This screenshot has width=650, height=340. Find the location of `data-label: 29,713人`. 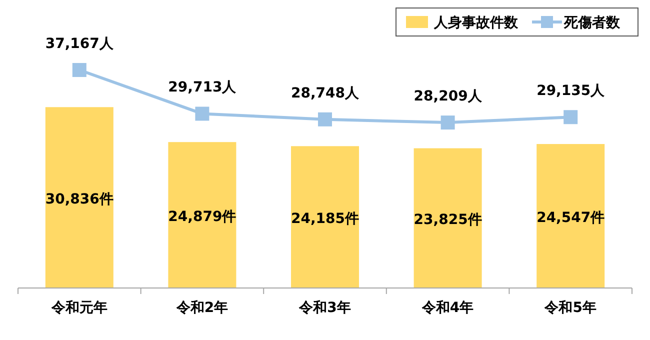

data-label: 29,713人 is located at coordinates (203, 88).